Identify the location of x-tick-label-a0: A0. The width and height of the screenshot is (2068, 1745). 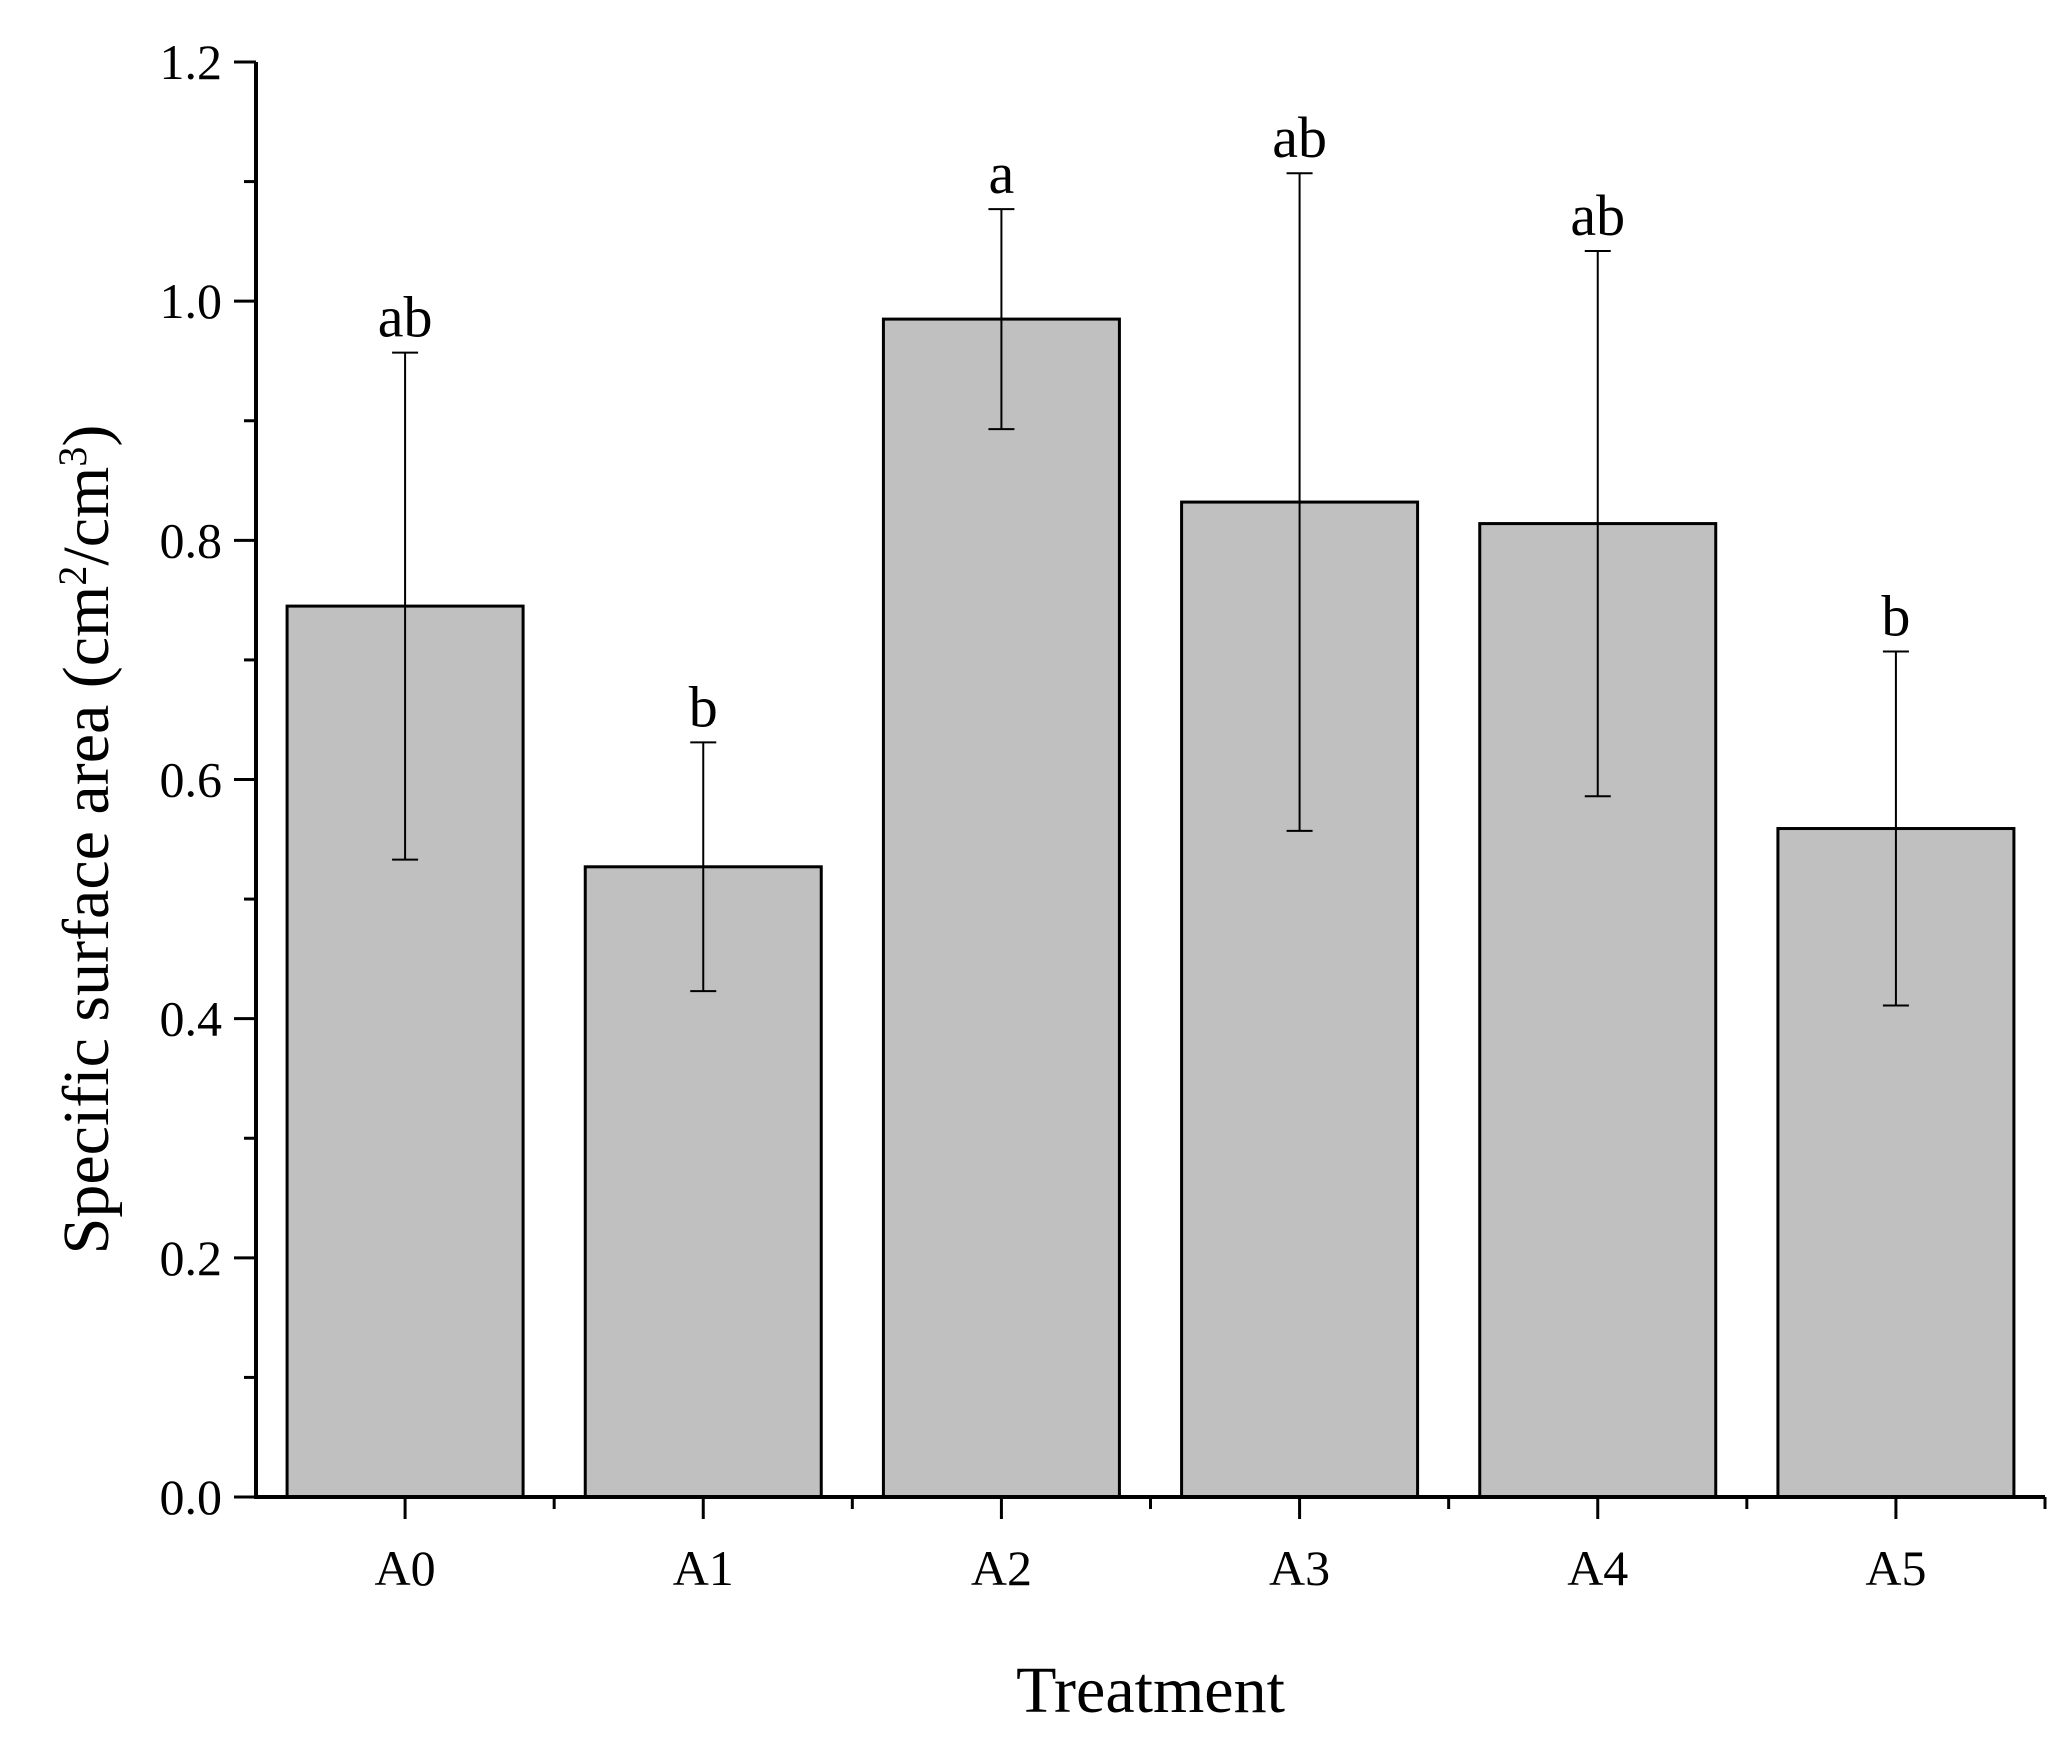
(405, 1568).